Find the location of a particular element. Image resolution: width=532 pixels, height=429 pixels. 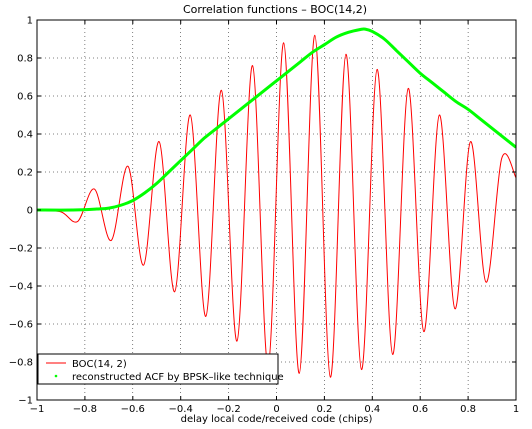

legend-box is located at coordinates (158, 369).